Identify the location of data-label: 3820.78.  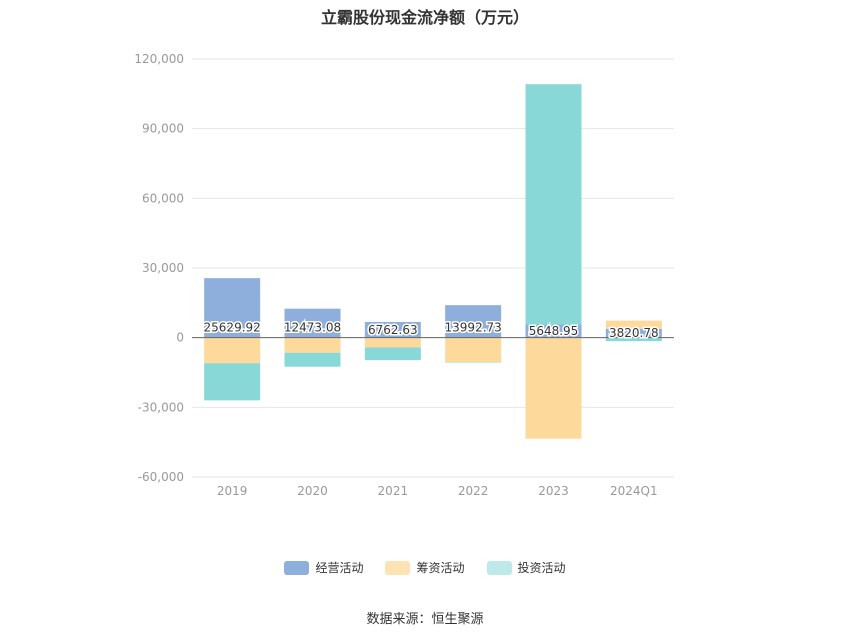
(634, 333).